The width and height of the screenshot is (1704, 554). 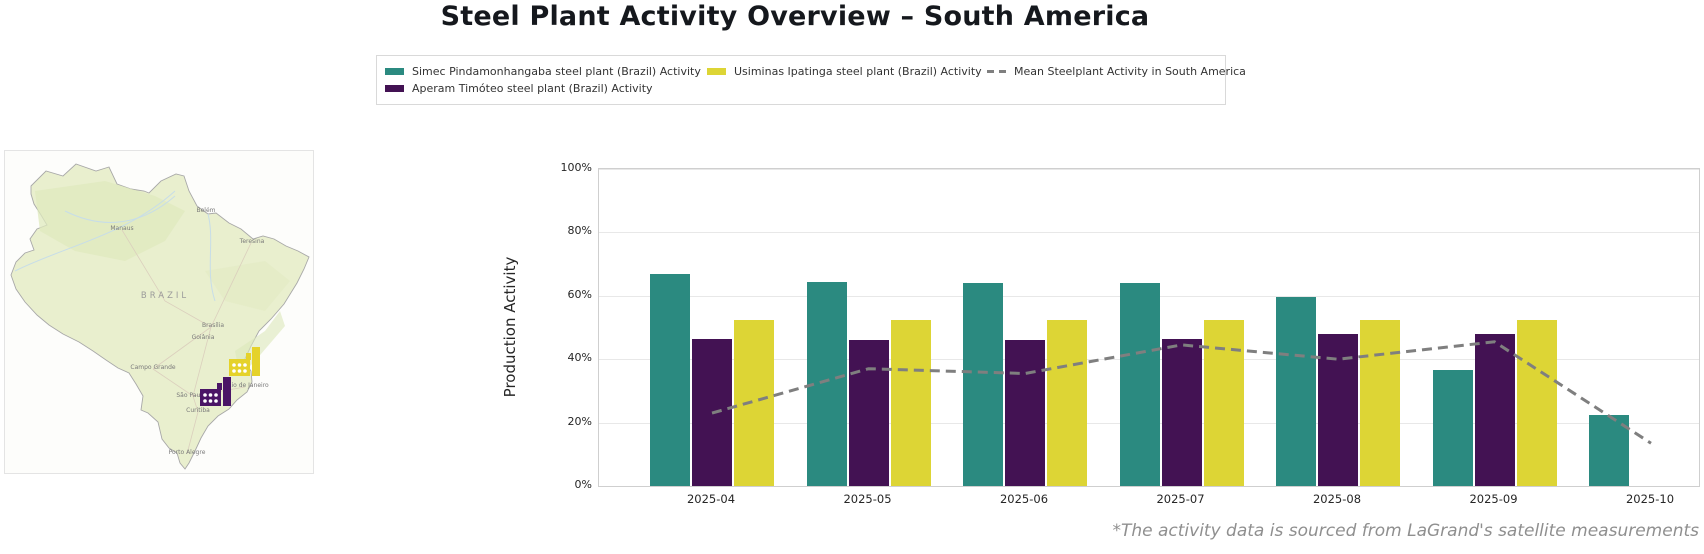 What do you see at coordinates (203, 337) in the screenshot?
I see `map-city-label: Goiânia` at bounding box center [203, 337].